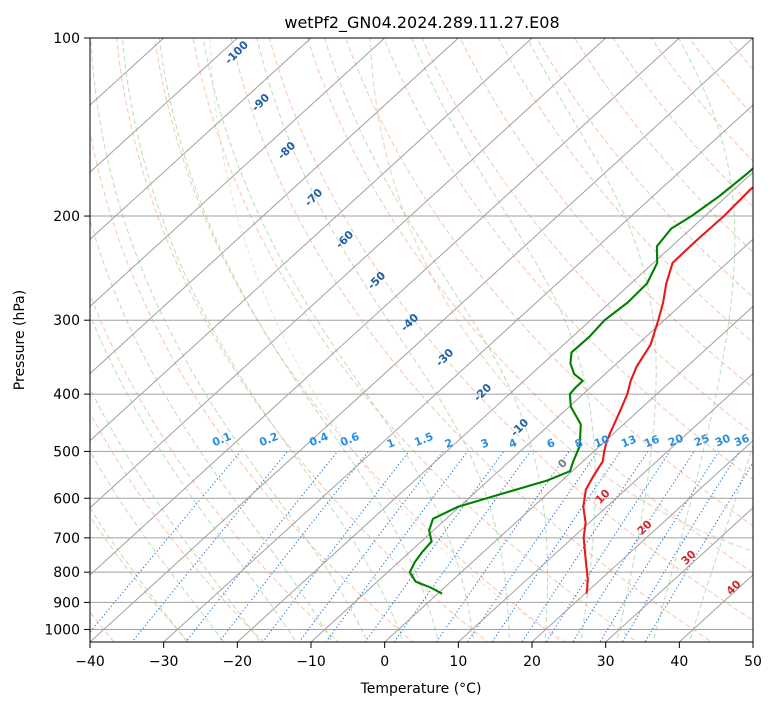 This screenshot has width=775, height=712. Describe the element at coordinates (66, 217) in the screenshot. I see `y-tick-label: 200` at that location.